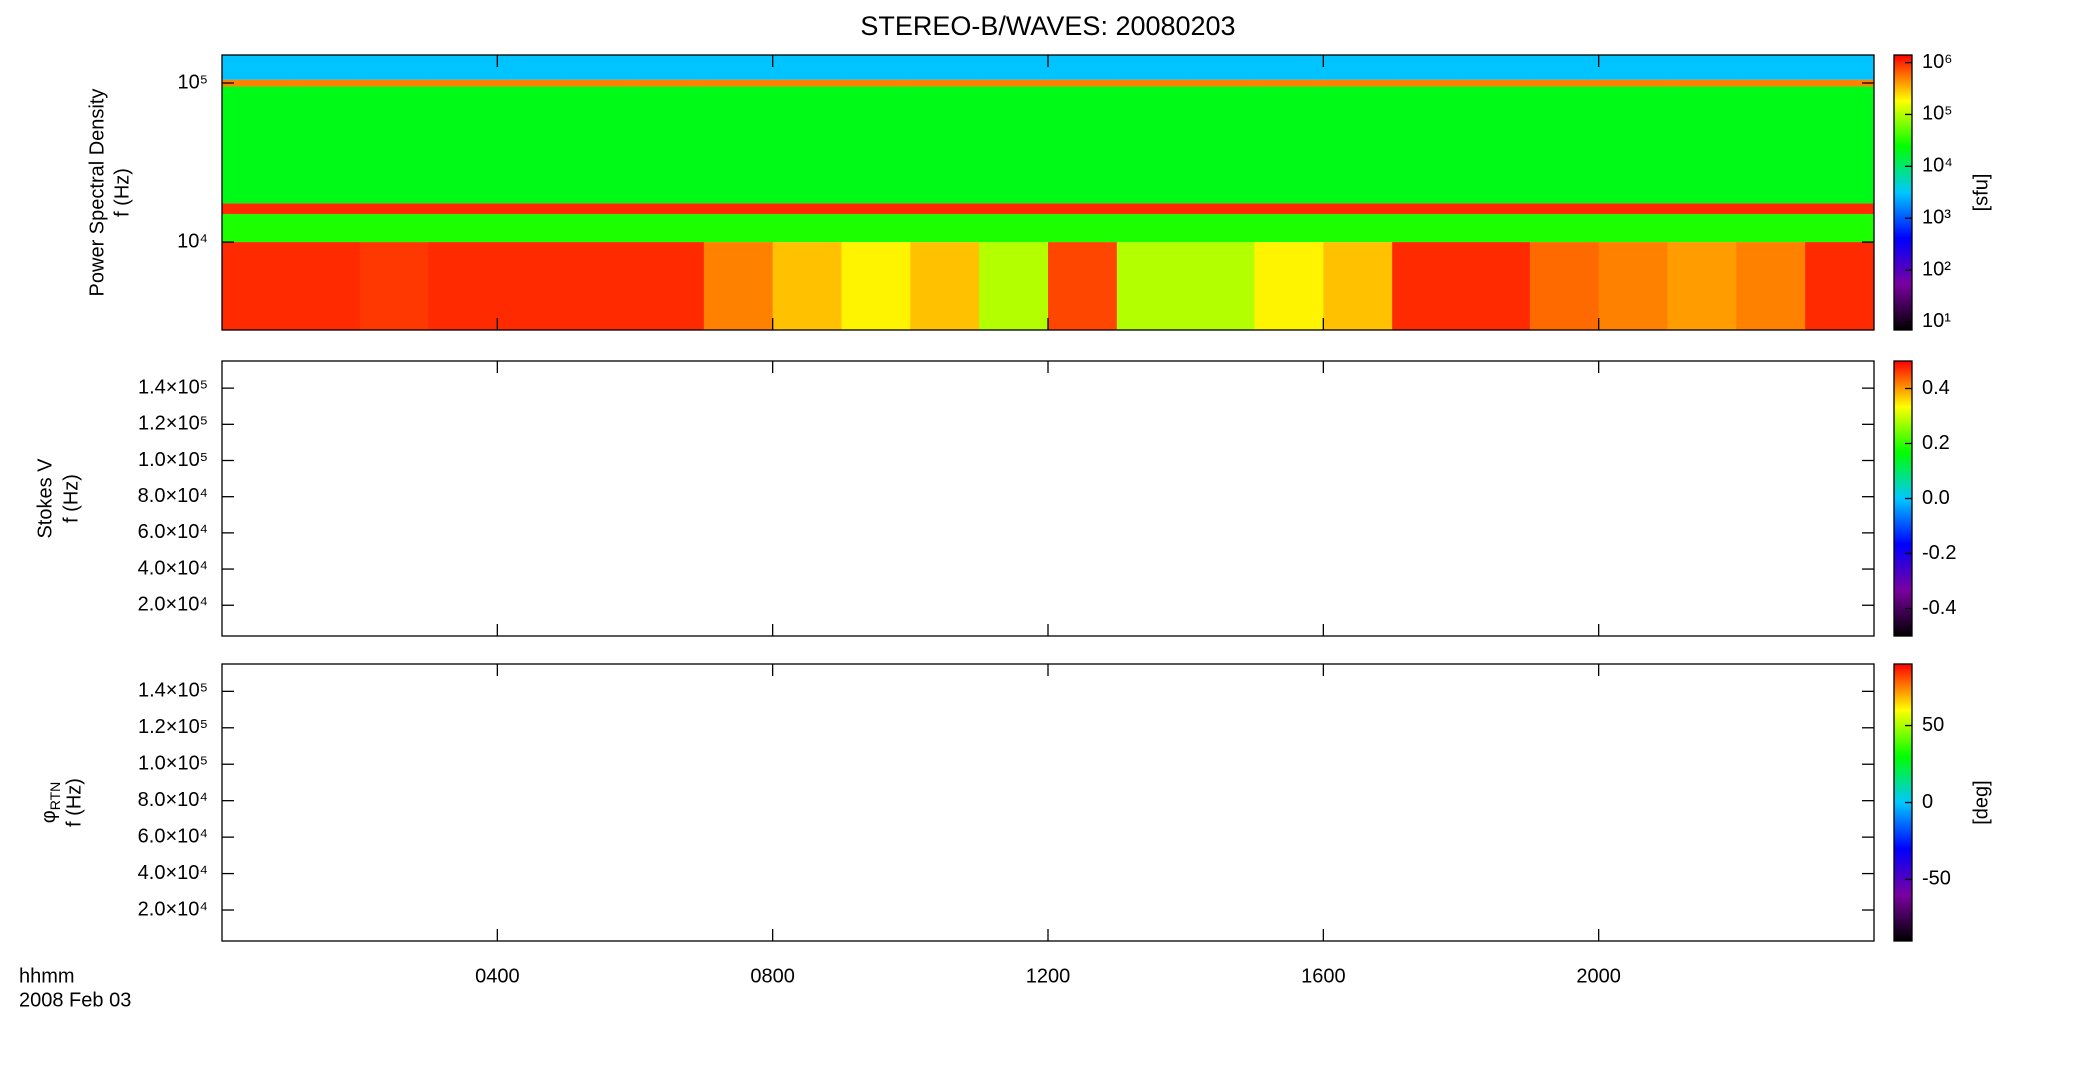  What do you see at coordinates (1936, 388) in the screenshot?
I see `colorbar-tick-label: 0.4` at bounding box center [1936, 388].